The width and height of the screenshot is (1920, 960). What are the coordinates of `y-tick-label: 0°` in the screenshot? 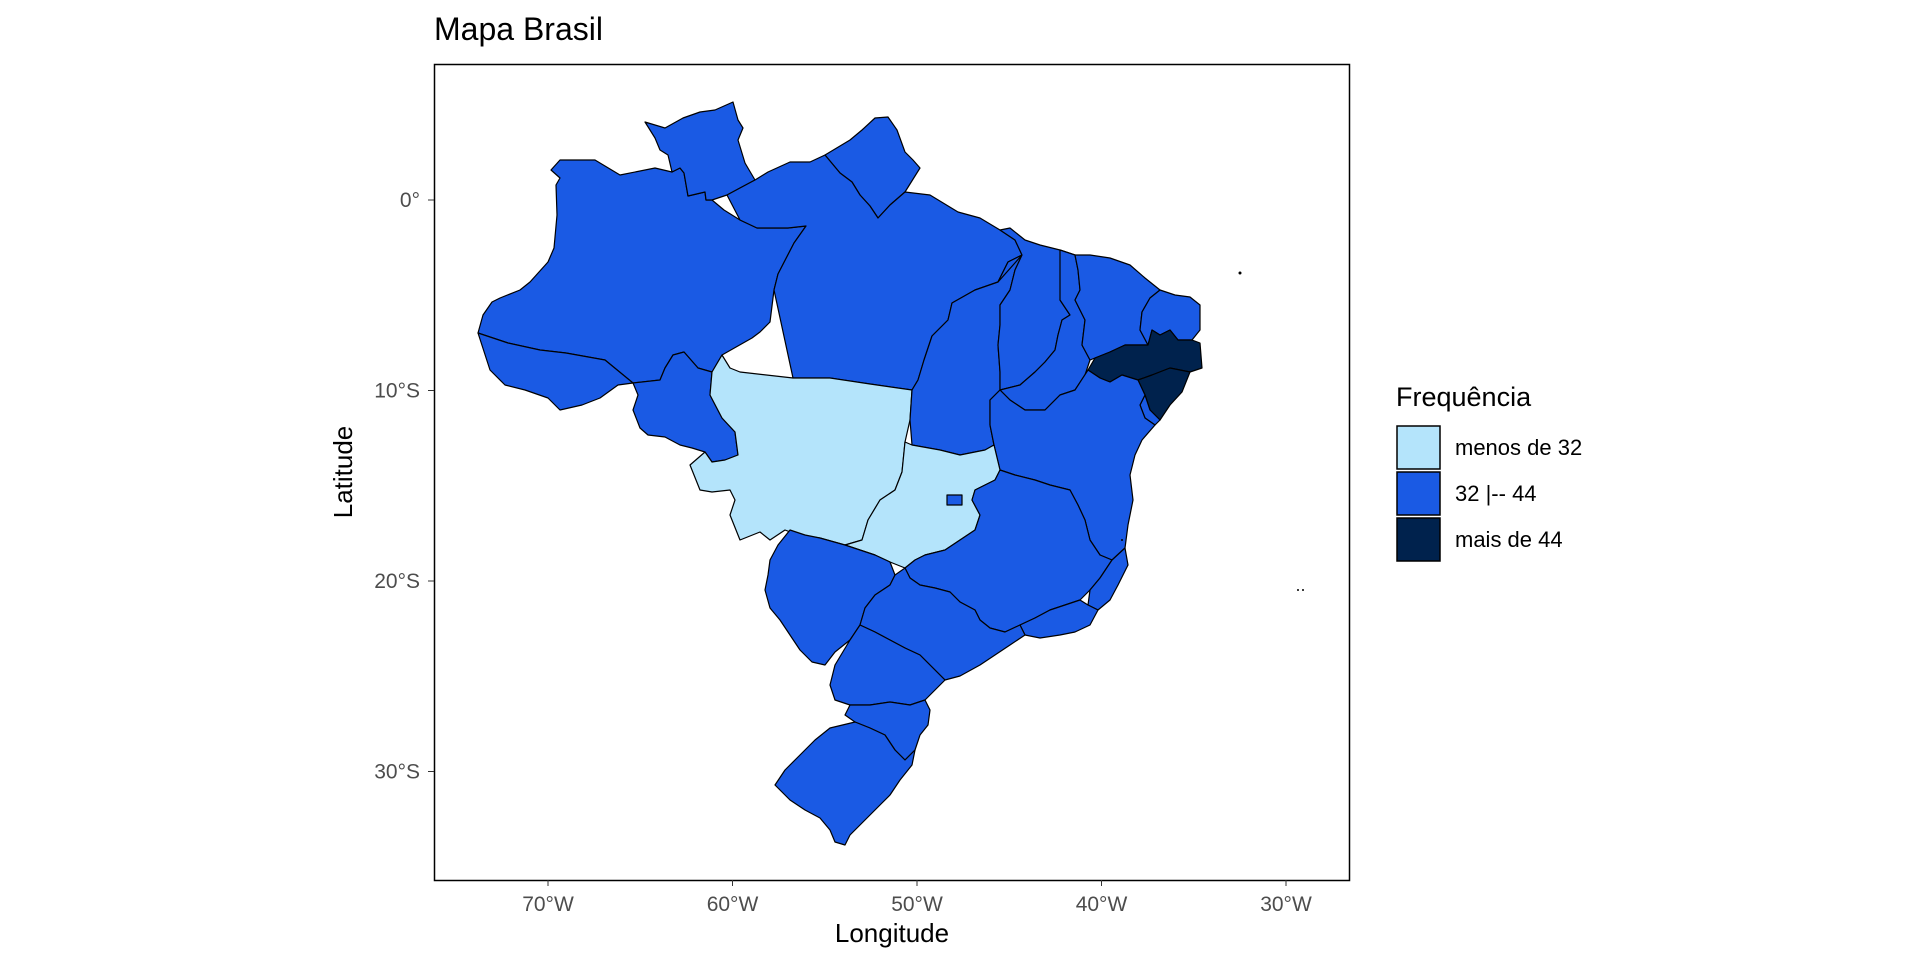 It's located at (410, 200).